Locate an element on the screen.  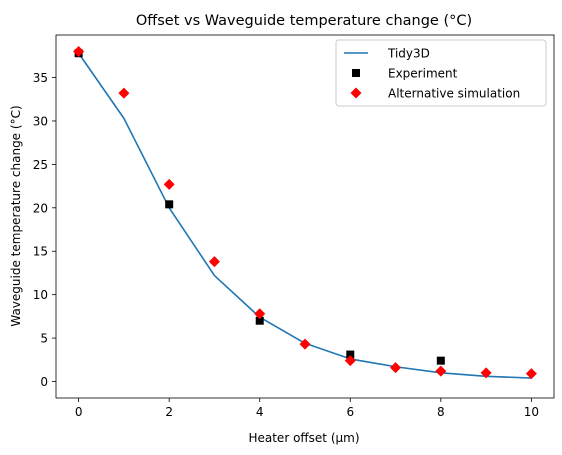
x-tick-label: 0 is located at coordinates (79, 412).